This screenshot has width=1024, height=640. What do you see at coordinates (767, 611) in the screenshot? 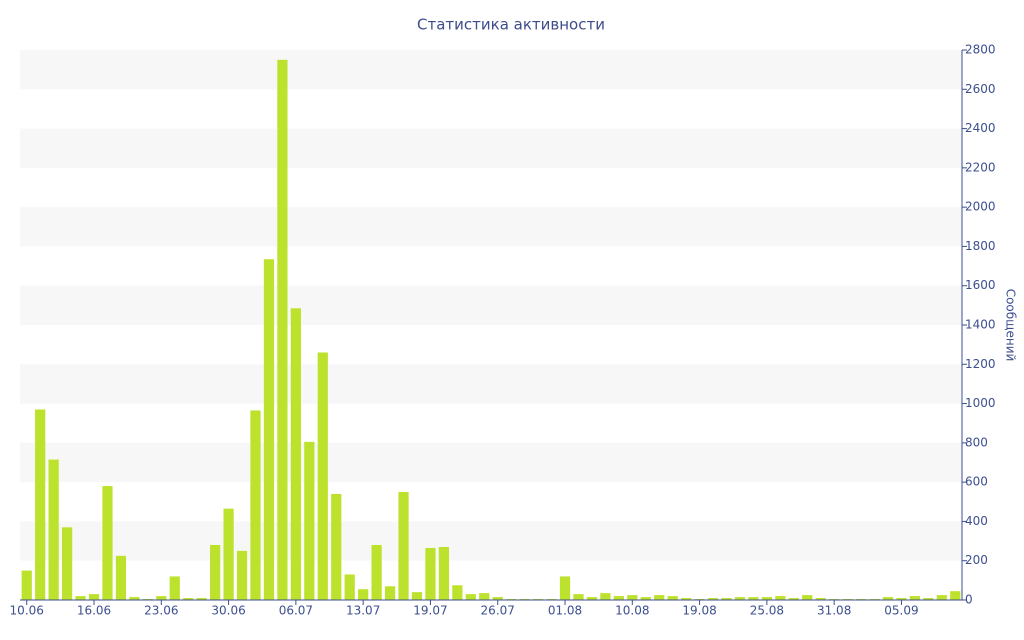
I see `x-tick-label: 25.08` at bounding box center [767, 611].